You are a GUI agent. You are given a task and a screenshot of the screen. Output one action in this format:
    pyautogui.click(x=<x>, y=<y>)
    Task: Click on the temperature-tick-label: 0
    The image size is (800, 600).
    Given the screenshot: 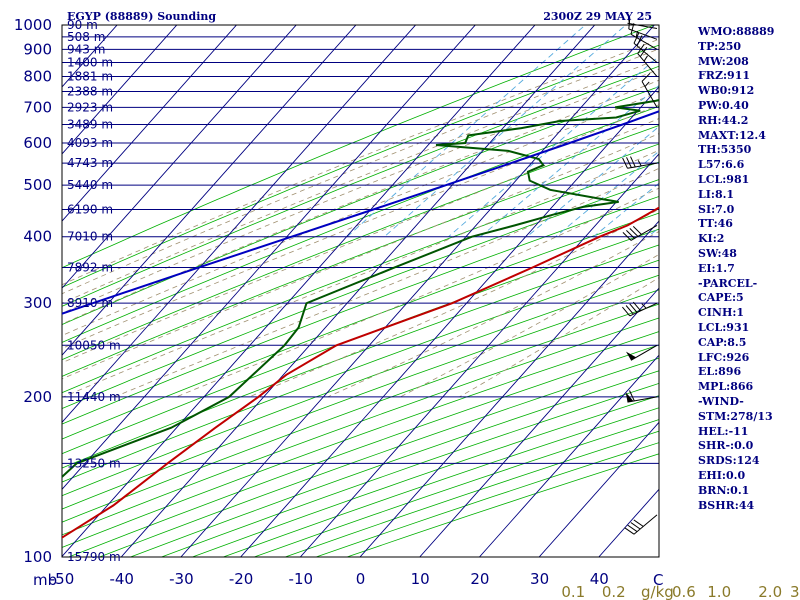 What is the action you would take?
    pyautogui.click(x=361, y=579)
    